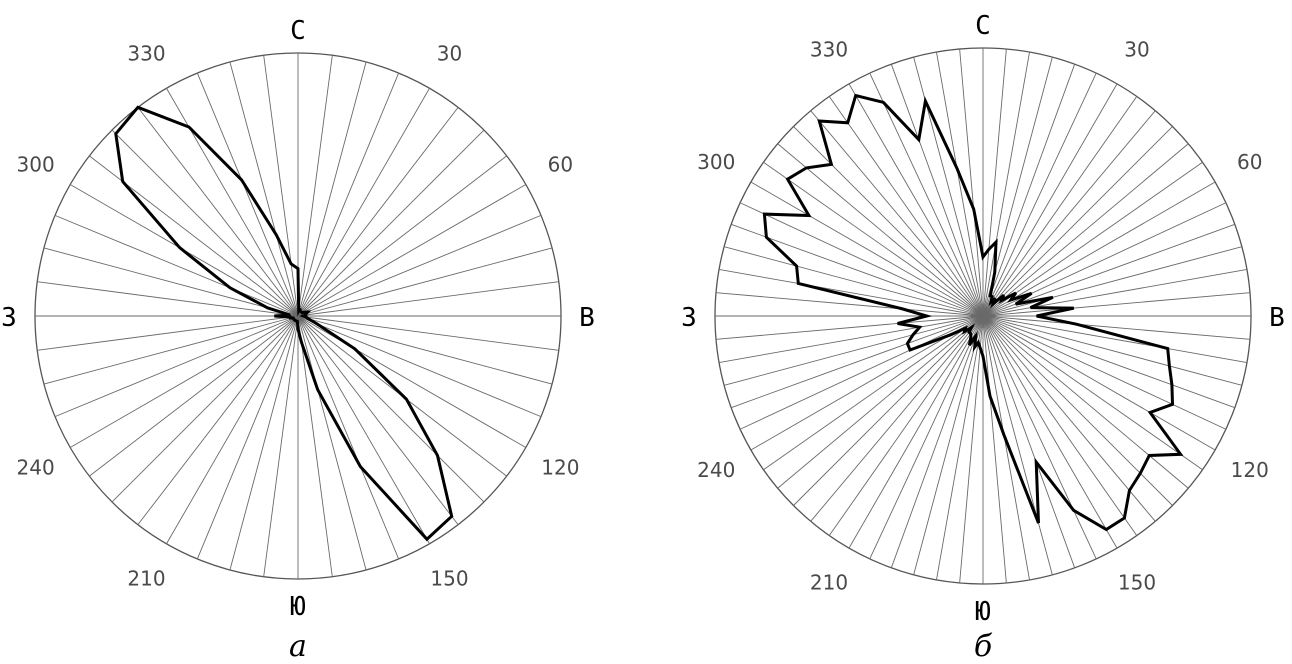 The height and width of the screenshot is (664, 1292). Describe the element at coordinates (983, 646) in the screenshot. I see `panel-caption: б` at that location.